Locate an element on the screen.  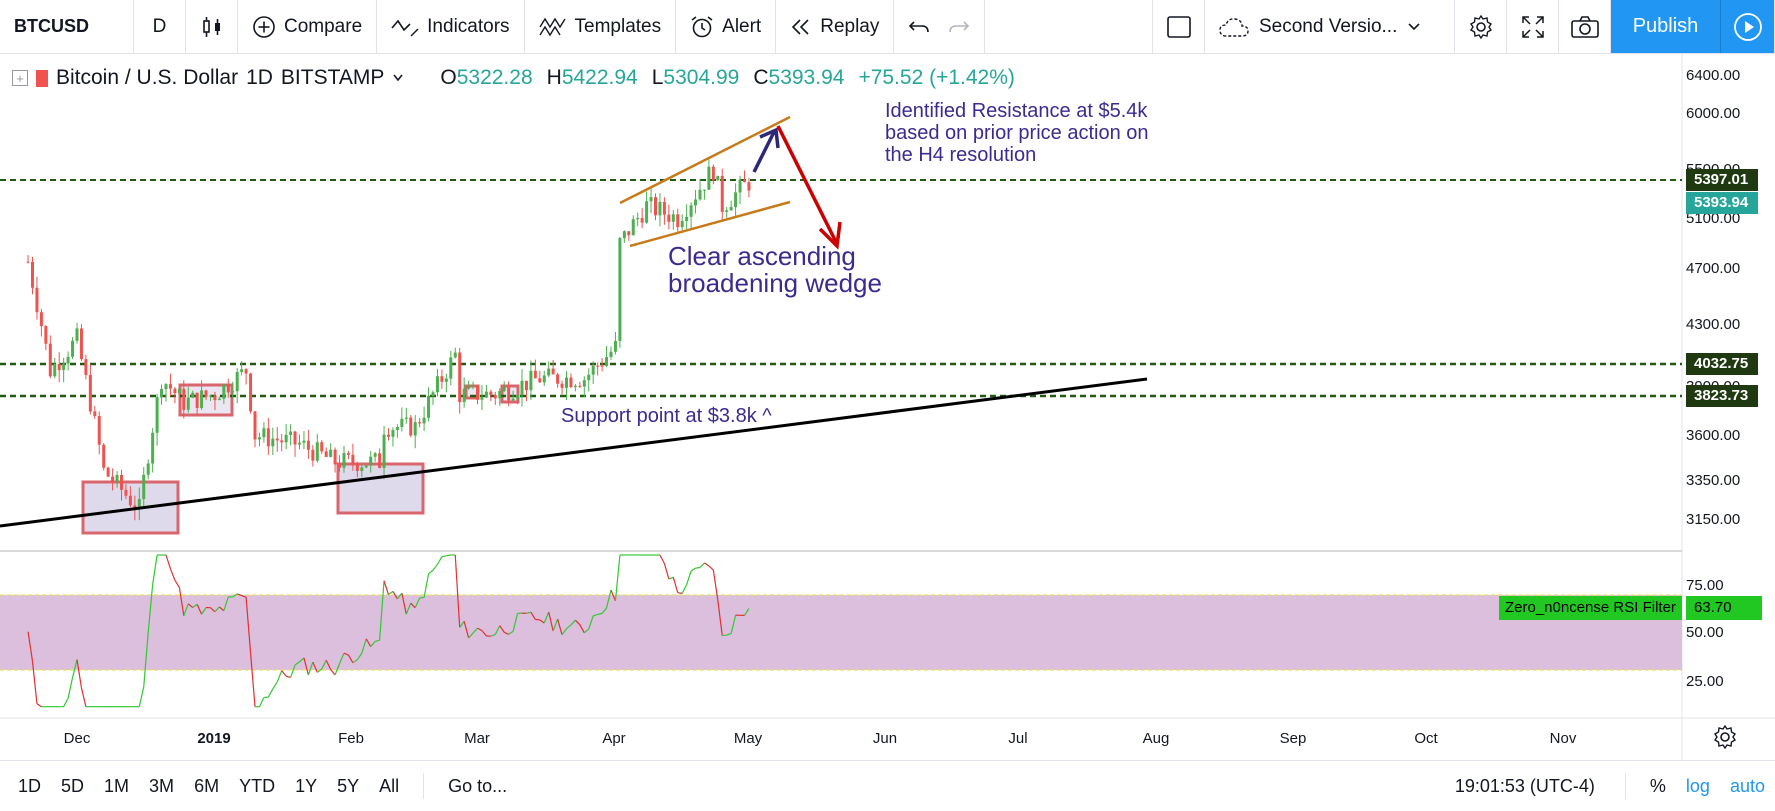
rsi-tick: 50.00 is located at coordinates (1705, 632).